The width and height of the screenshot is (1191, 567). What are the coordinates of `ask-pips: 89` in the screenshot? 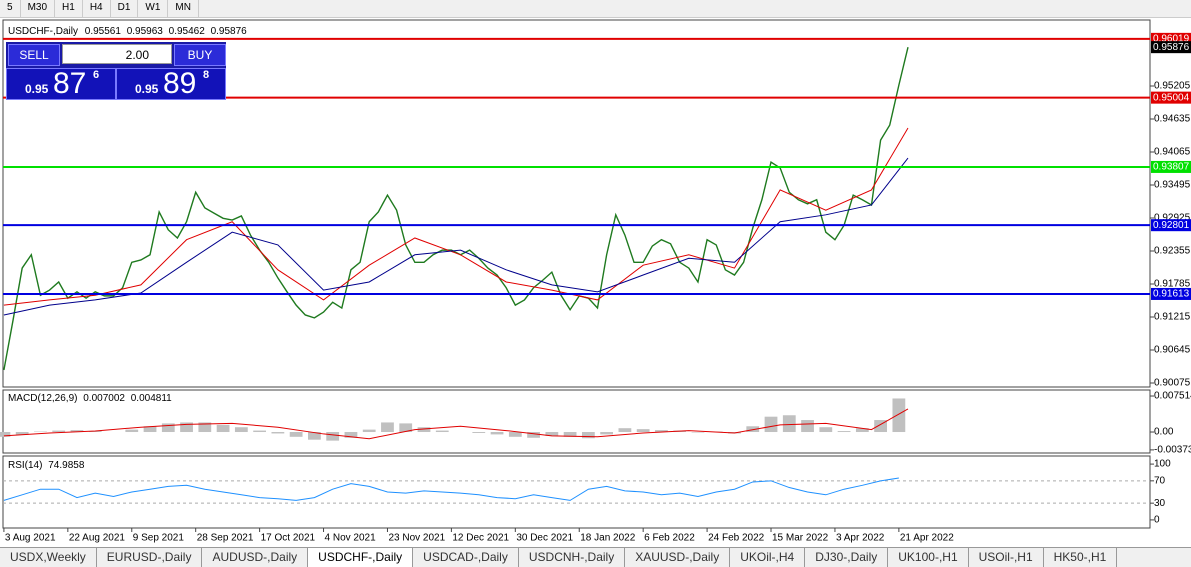 It's located at (179, 84).